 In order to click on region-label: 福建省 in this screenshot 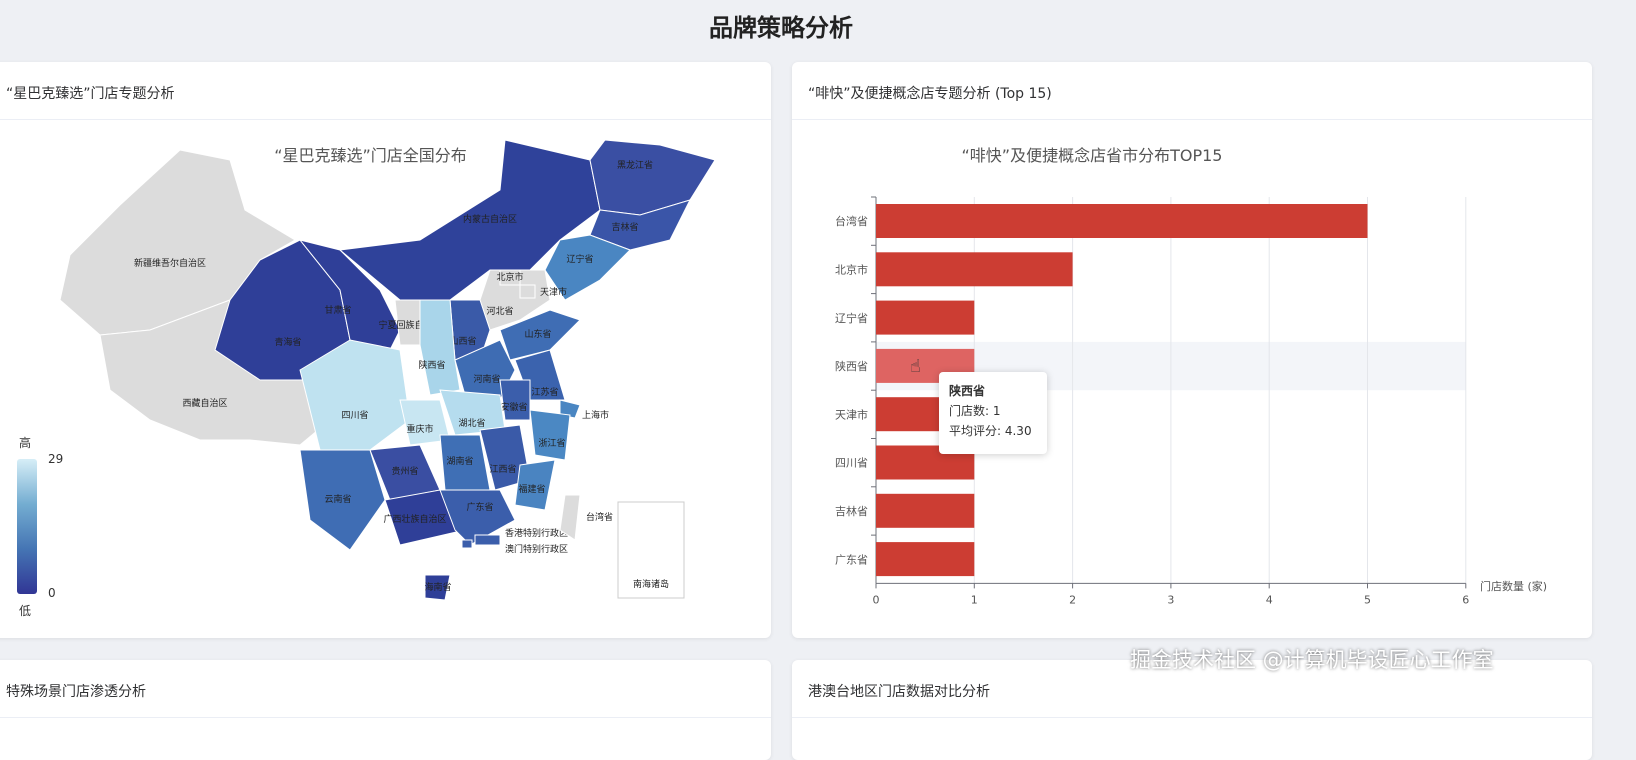, I will do `click(531, 489)`.